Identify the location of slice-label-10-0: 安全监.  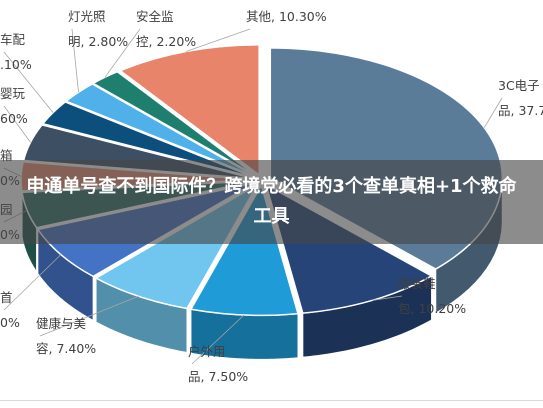
(155, 16).